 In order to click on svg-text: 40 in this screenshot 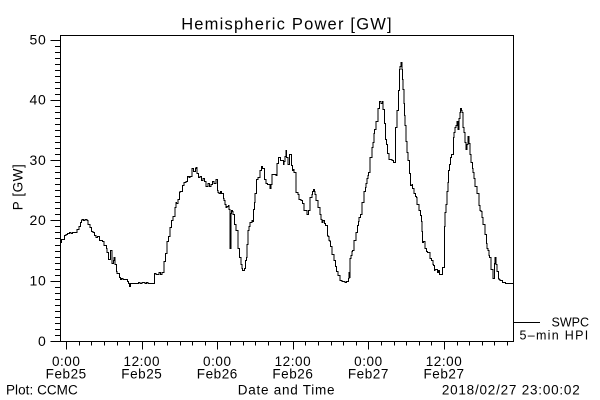, I will do `click(38, 100)`.